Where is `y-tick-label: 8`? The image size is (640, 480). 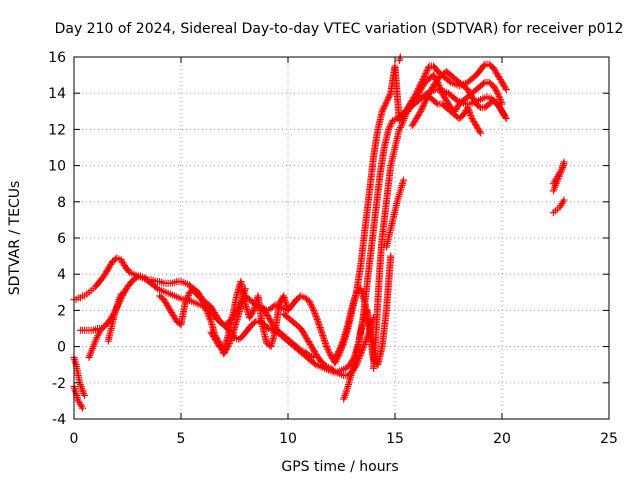 y-tick-label: 8 is located at coordinates (61, 203).